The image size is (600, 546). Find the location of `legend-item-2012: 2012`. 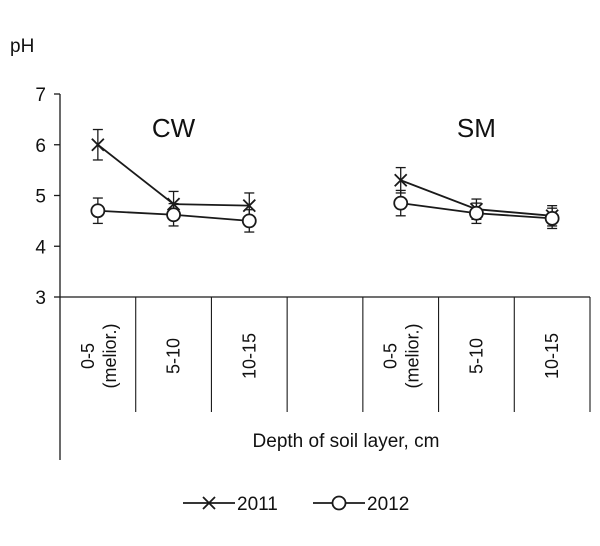

legend-item-2012: 2012 is located at coordinates (361, 504).